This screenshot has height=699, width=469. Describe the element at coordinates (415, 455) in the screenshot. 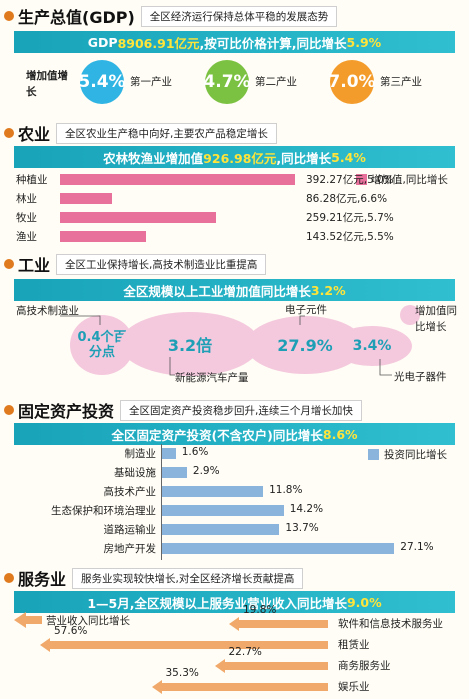

I see `invest-legend-label: 投资同比增长` at that location.